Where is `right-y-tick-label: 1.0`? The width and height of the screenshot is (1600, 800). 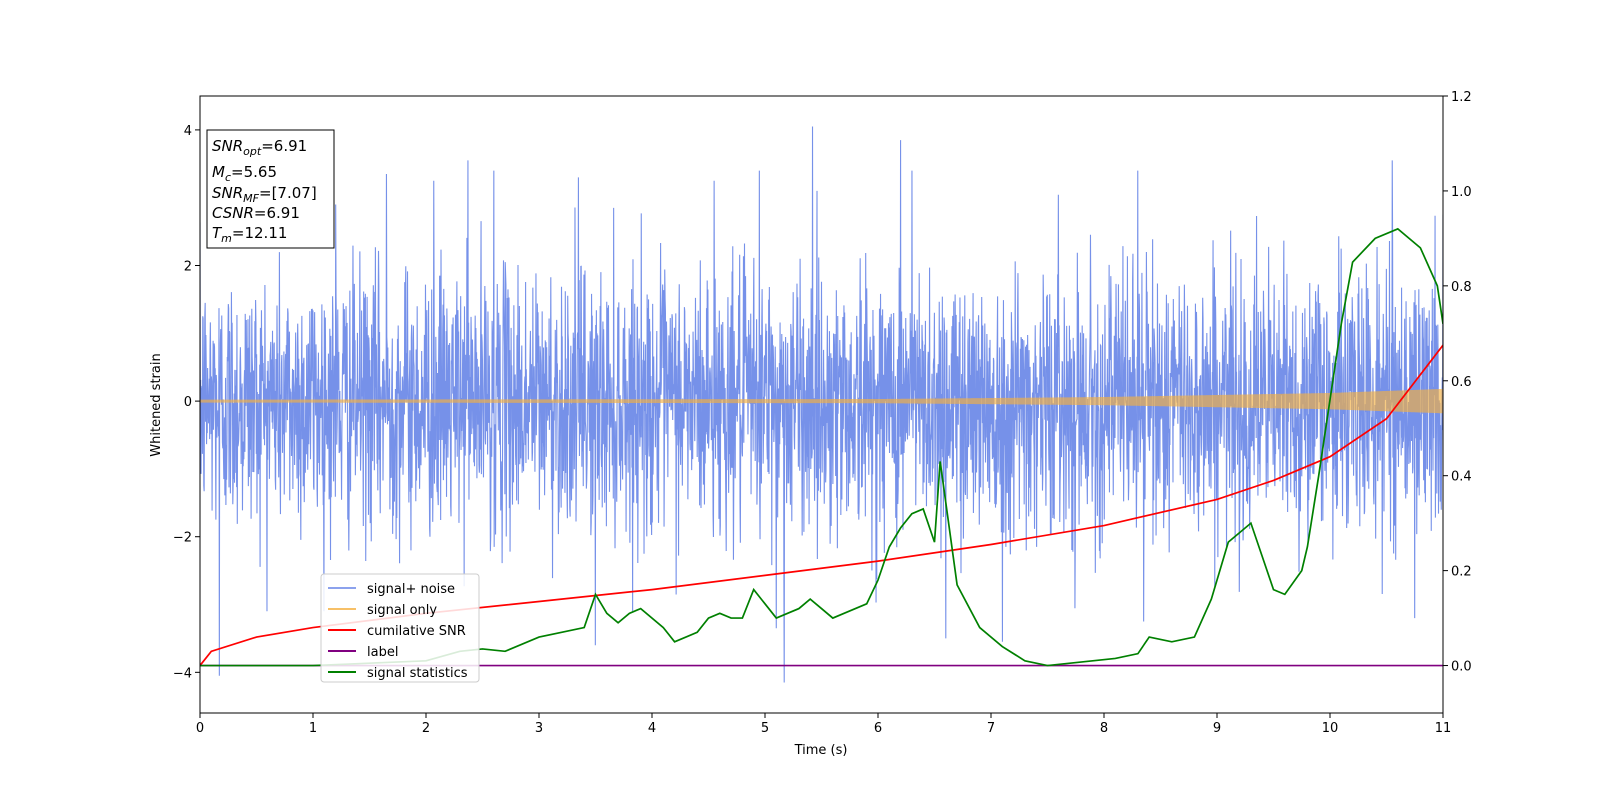
right-y-tick-label: 1.0 is located at coordinates (1461, 192).